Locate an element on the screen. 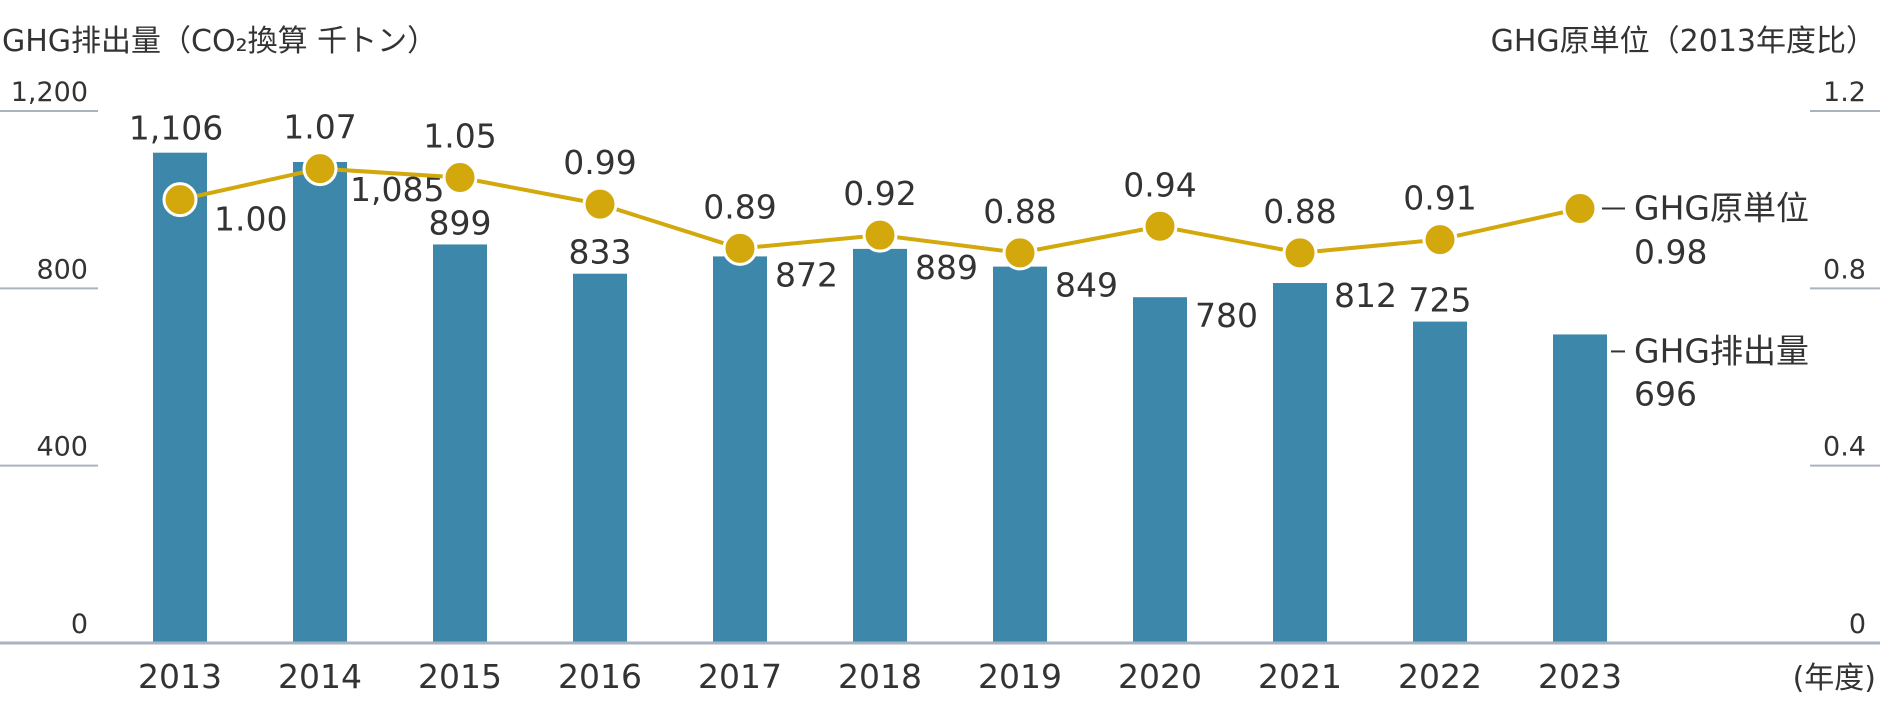 This screenshot has height=720, width=1880. x-tick-label: 2014 is located at coordinates (320, 676).